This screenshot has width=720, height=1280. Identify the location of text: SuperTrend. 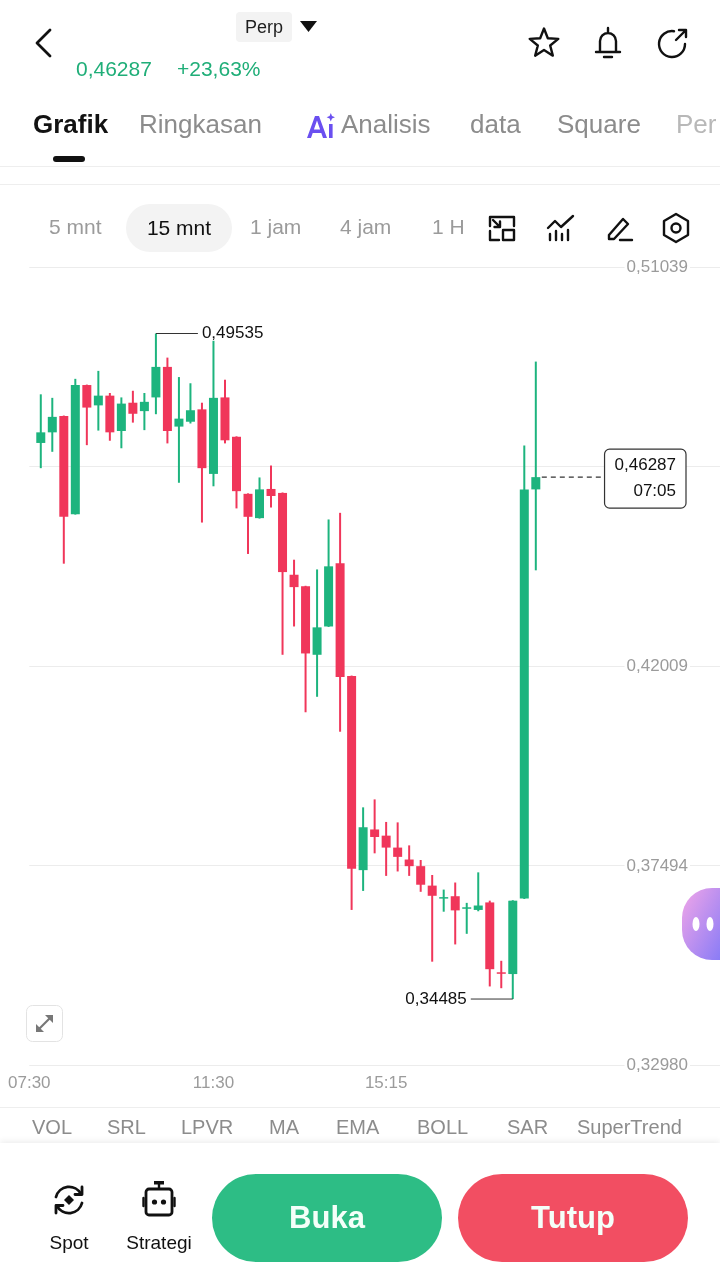
(629, 1127).